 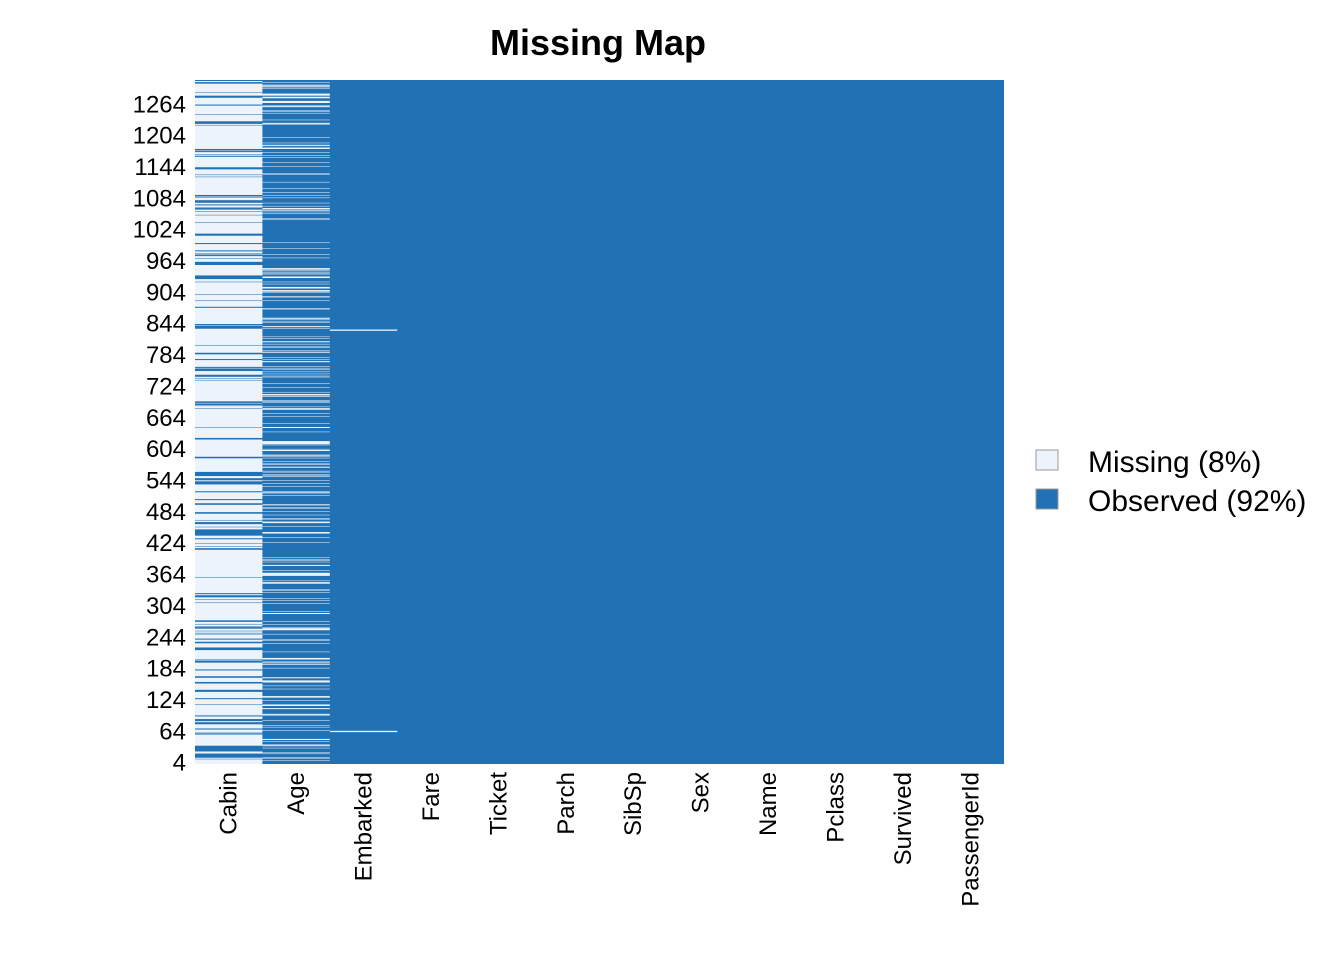 What do you see at coordinates (166, 261) in the screenshot?
I see `y-tick-label: 964` at bounding box center [166, 261].